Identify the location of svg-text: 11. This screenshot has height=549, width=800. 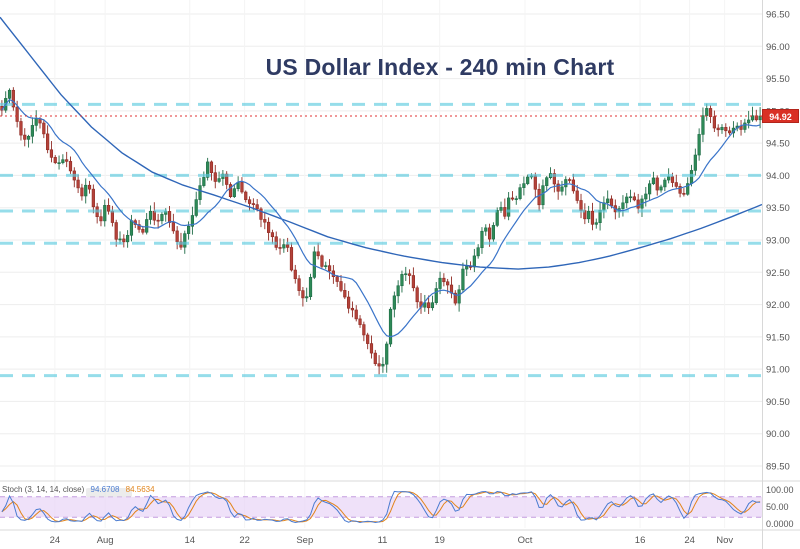
(383, 540).